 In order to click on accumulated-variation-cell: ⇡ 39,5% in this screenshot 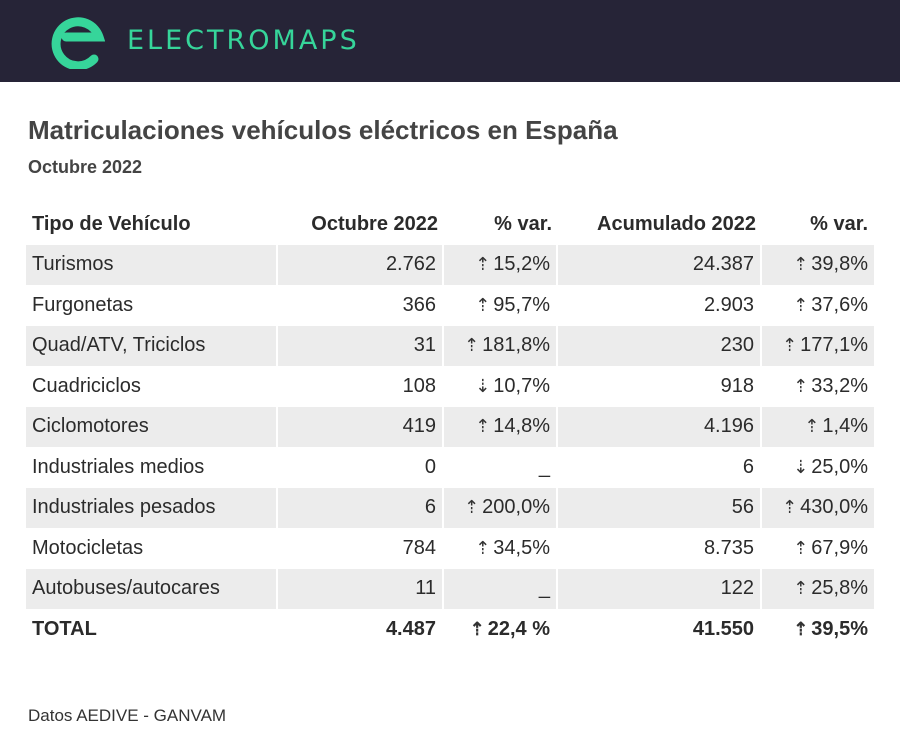, I will do `click(818, 629)`.